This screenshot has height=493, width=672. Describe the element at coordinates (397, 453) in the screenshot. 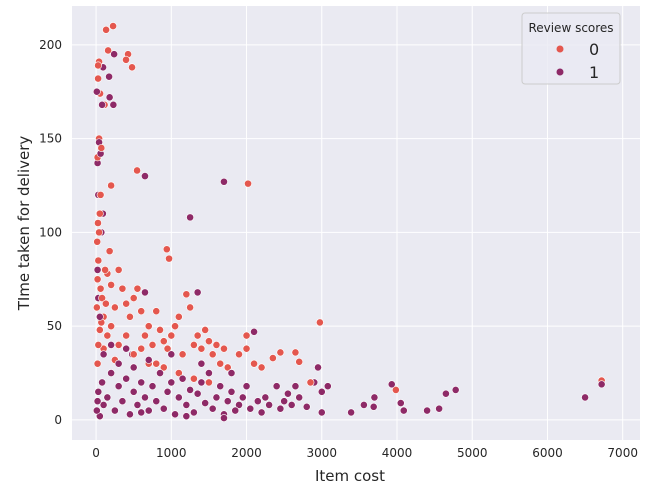

I see `x-tick-label: 4000` at that location.